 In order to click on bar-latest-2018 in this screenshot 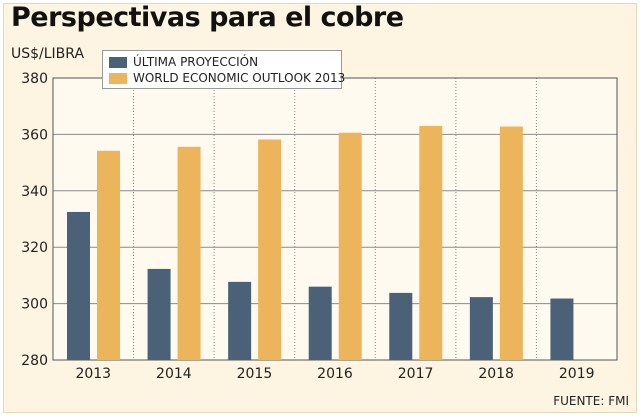, I will do `click(481, 328)`.